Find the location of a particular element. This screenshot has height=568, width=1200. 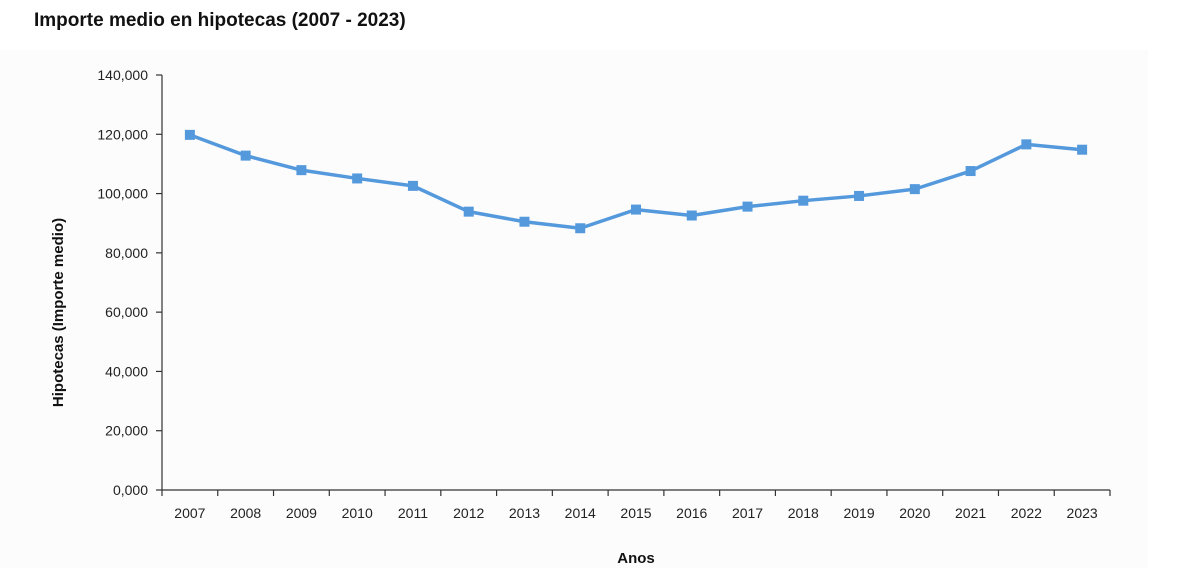

y-tick-label: 20,000 is located at coordinates (126, 431).